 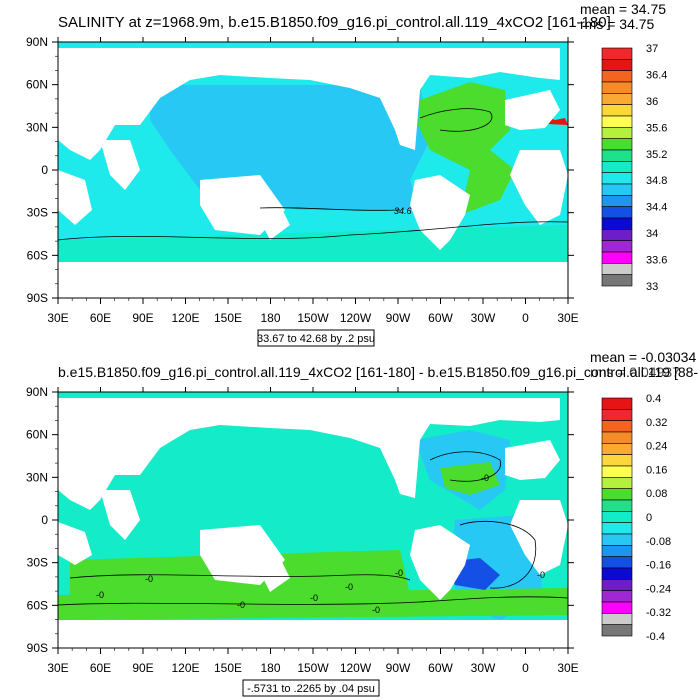 What do you see at coordinates (37, 255) in the screenshot?
I see `y-tick-label: 60S` at bounding box center [37, 255].